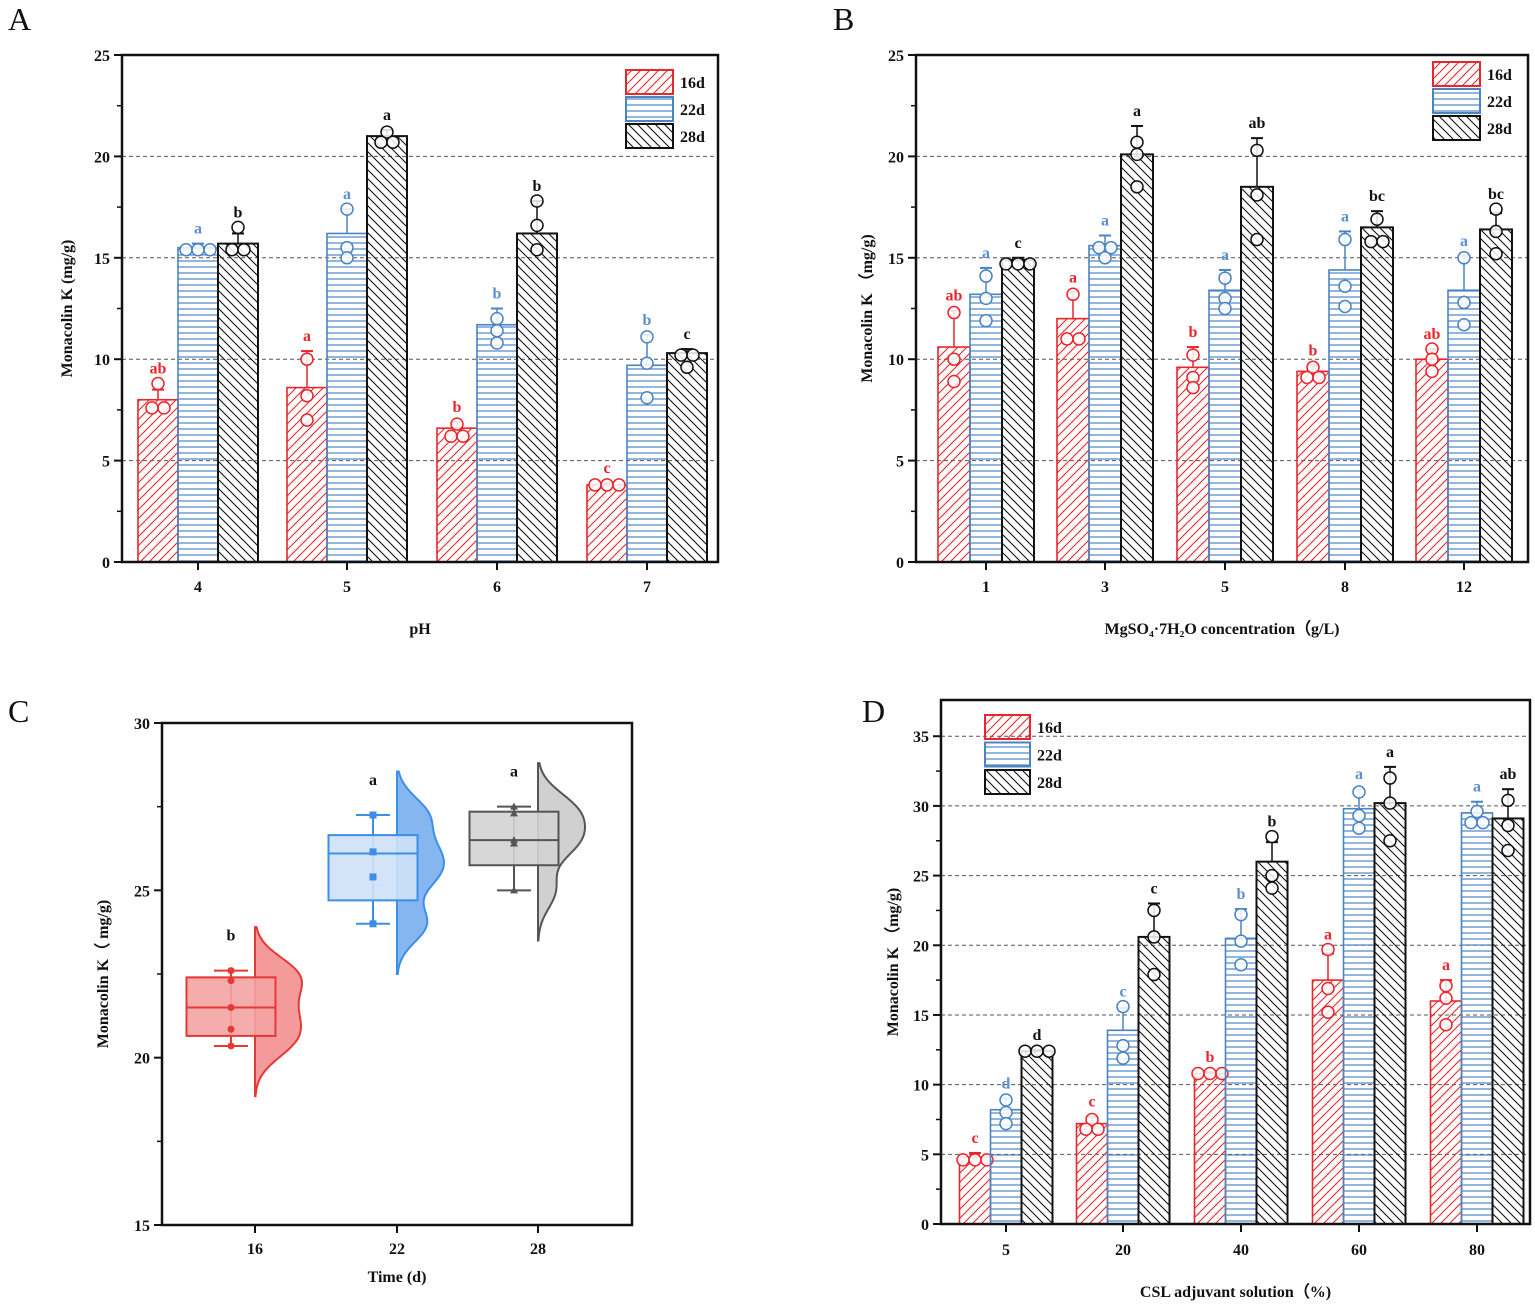 The image size is (1535, 1307). Describe the element at coordinates (103, 974) in the screenshot. I see `y-axis-title: Monacolin K（ mg/g)` at that location.